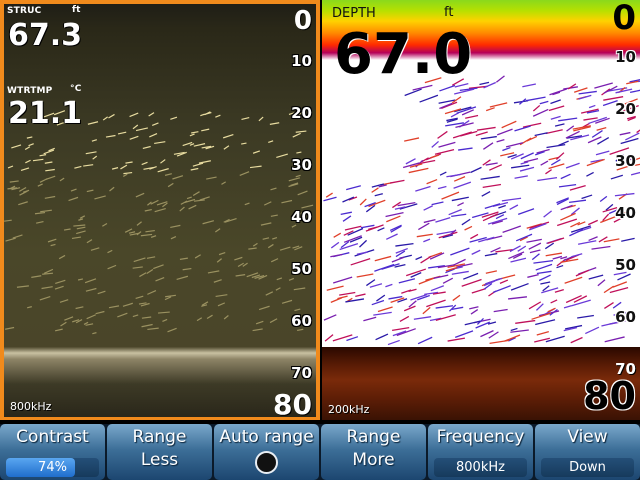 The height and width of the screenshot is (480, 640). Describe the element at coordinates (52, 467) in the screenshot. I see `contrast-level-bar: 74%` at that location.